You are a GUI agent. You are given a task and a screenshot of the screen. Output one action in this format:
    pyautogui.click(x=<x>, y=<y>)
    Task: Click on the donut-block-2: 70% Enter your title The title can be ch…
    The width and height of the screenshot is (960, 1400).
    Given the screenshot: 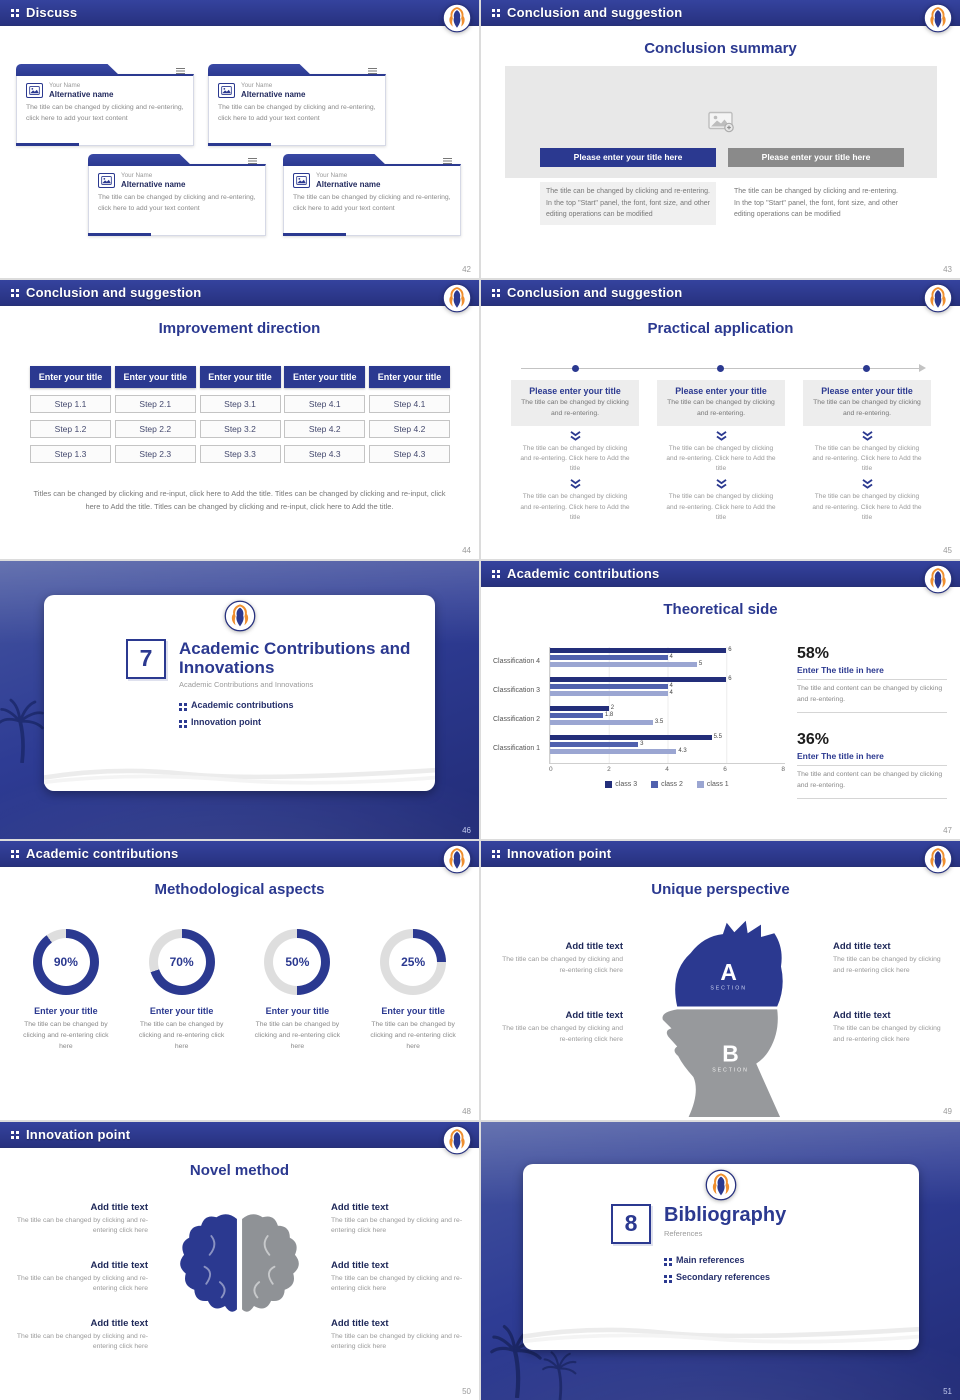 What is the action you would take?
    pyautogui.click(x=182, y=991)
    